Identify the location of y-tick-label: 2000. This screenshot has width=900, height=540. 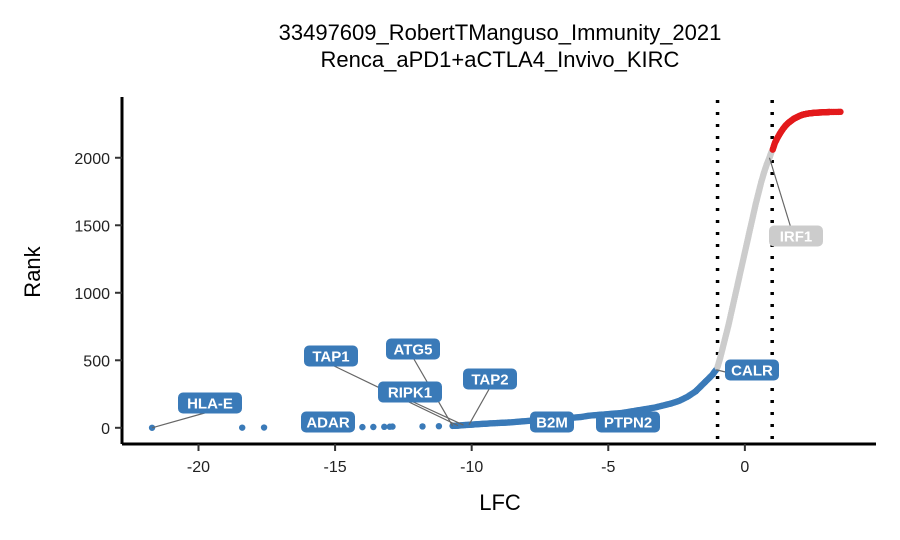
(92, 159).